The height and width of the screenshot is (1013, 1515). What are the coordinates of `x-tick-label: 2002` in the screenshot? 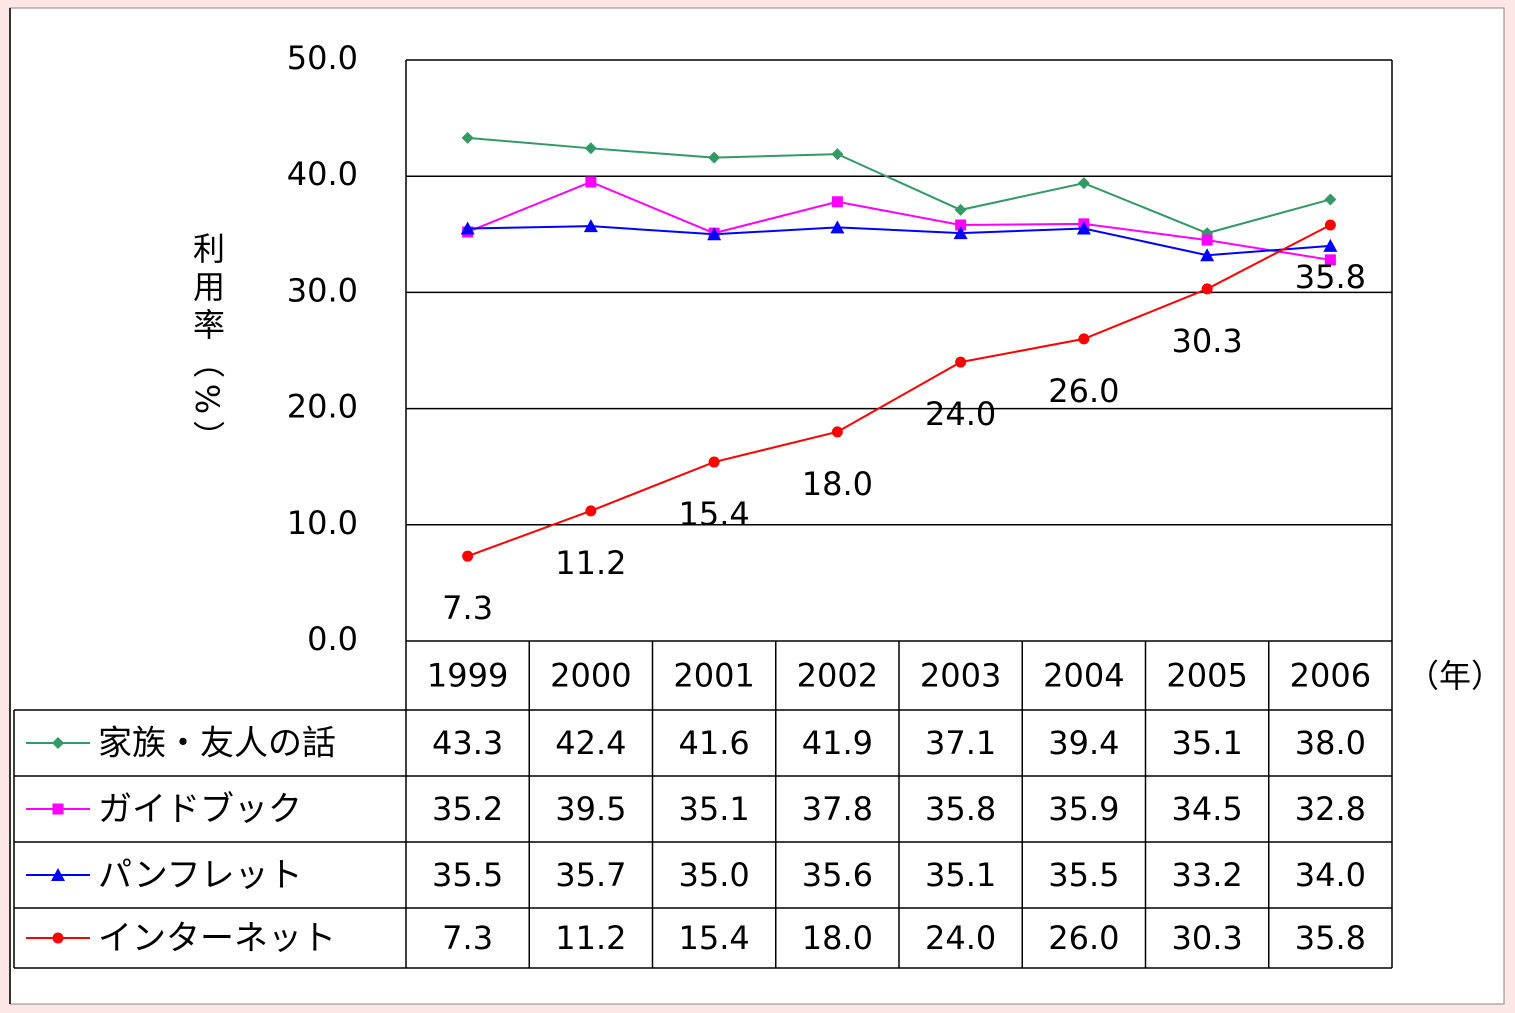 It's located at (837, 676).